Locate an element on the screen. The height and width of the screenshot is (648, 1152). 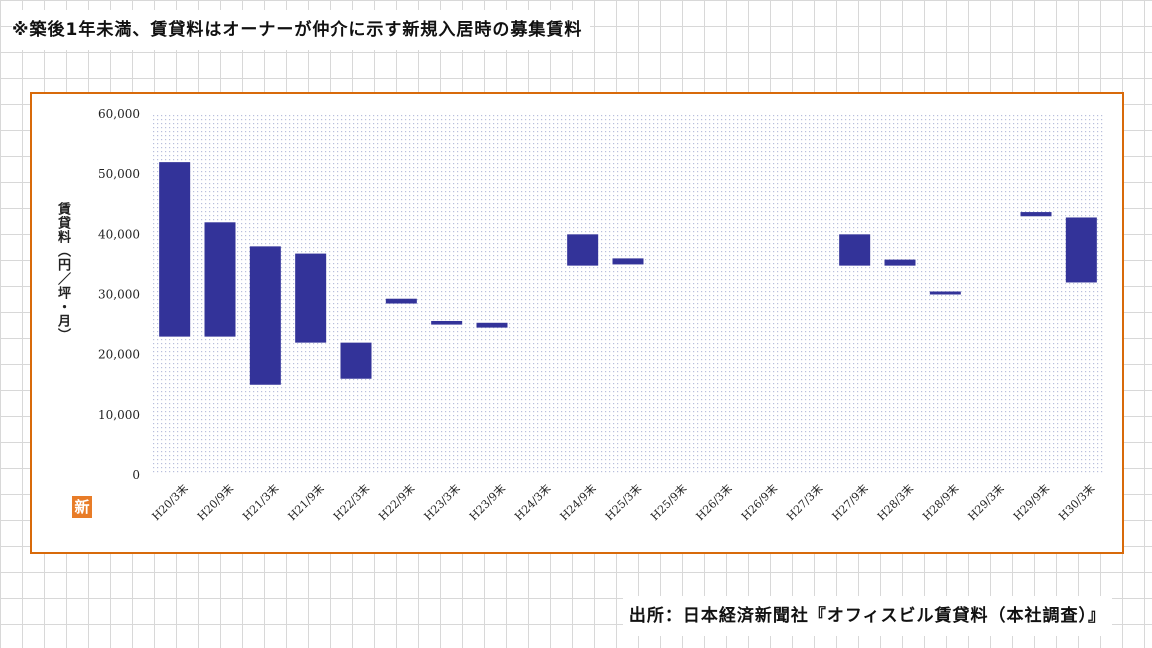
x-tick-label: H30/3末 is located at coordinates (1077, 502).